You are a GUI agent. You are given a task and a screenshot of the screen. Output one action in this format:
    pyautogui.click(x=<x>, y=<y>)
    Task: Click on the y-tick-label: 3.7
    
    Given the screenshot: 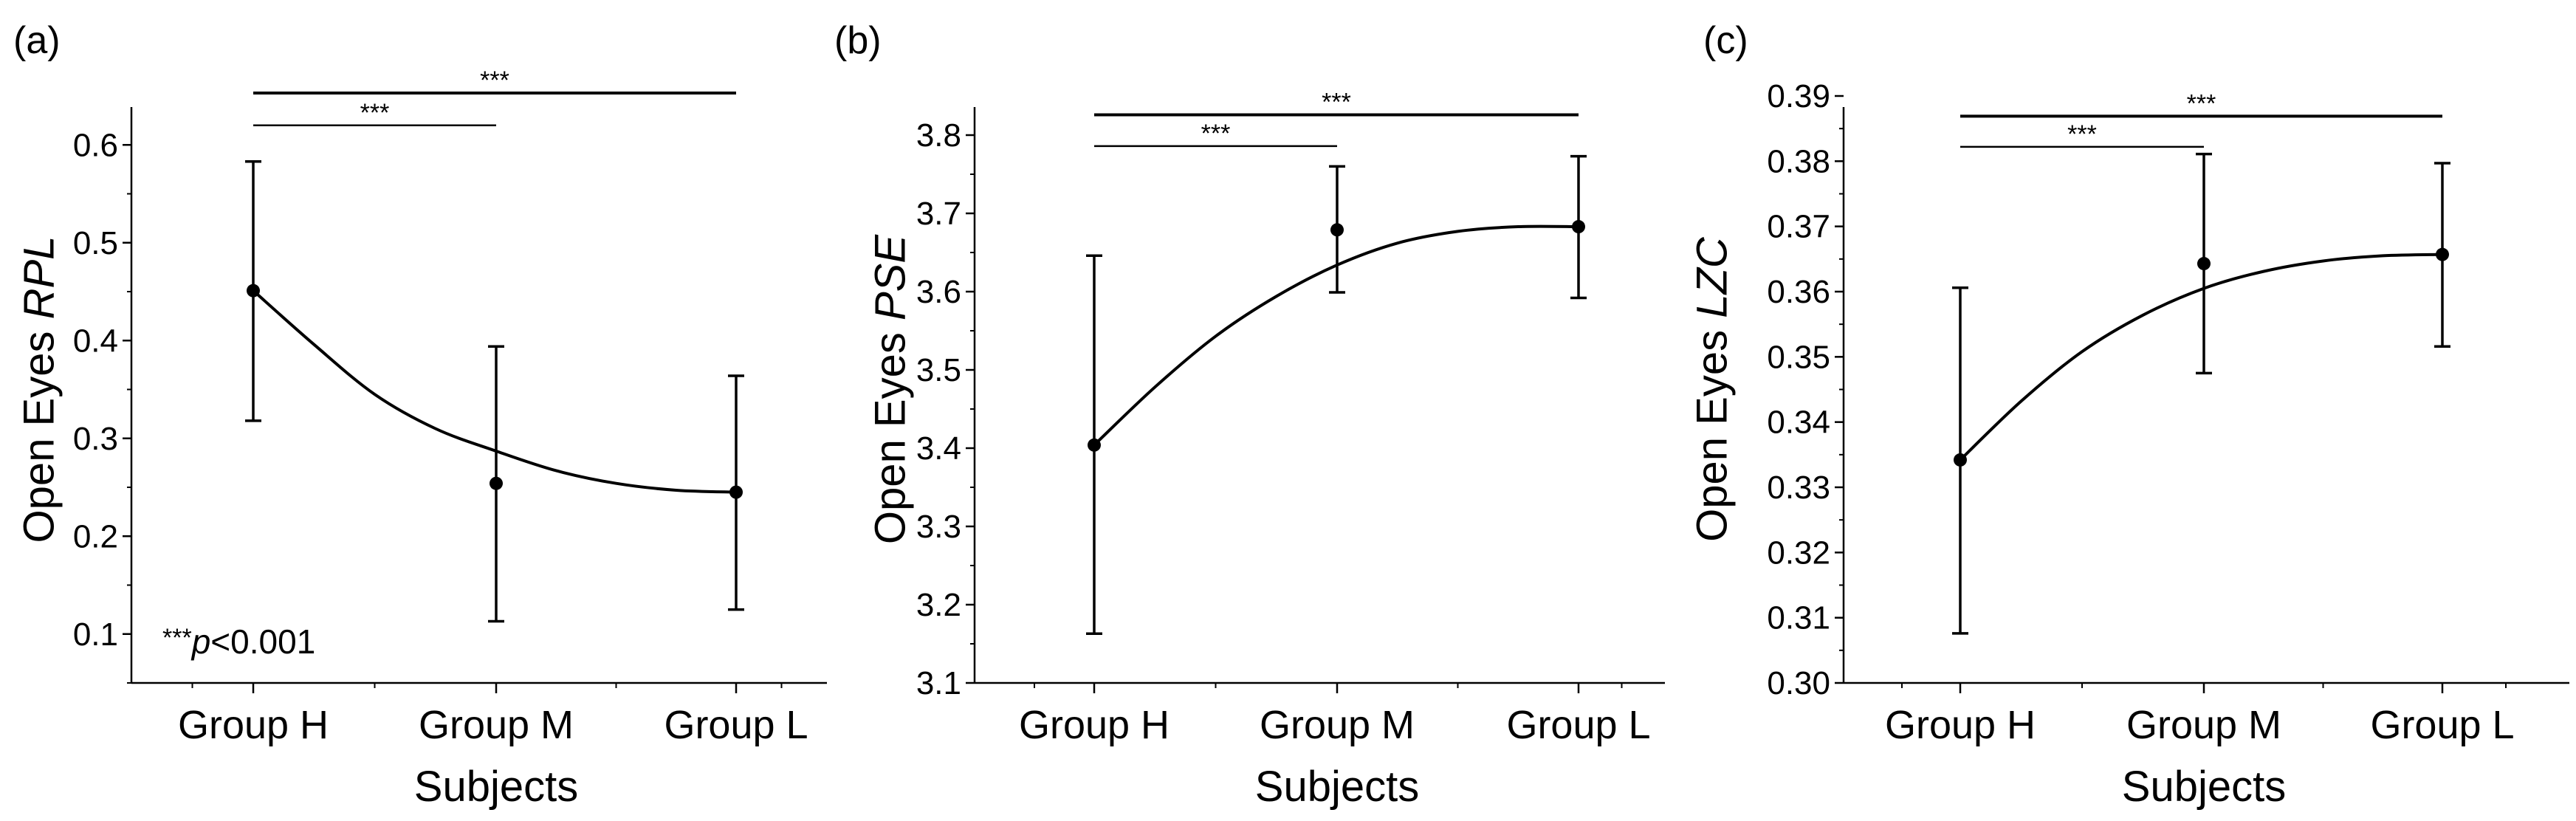 What is the action you would take?
    pyautogui.click(x=939, y=214)
    